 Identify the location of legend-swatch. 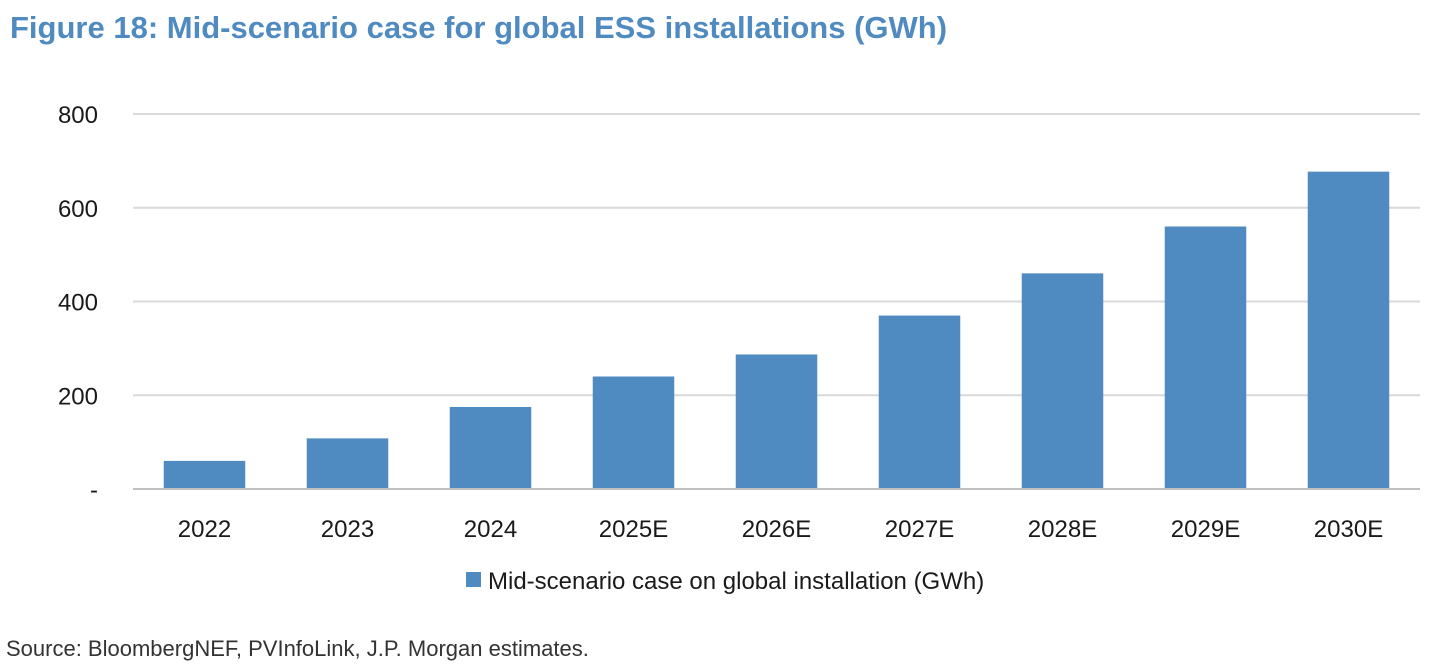
(473, 579).